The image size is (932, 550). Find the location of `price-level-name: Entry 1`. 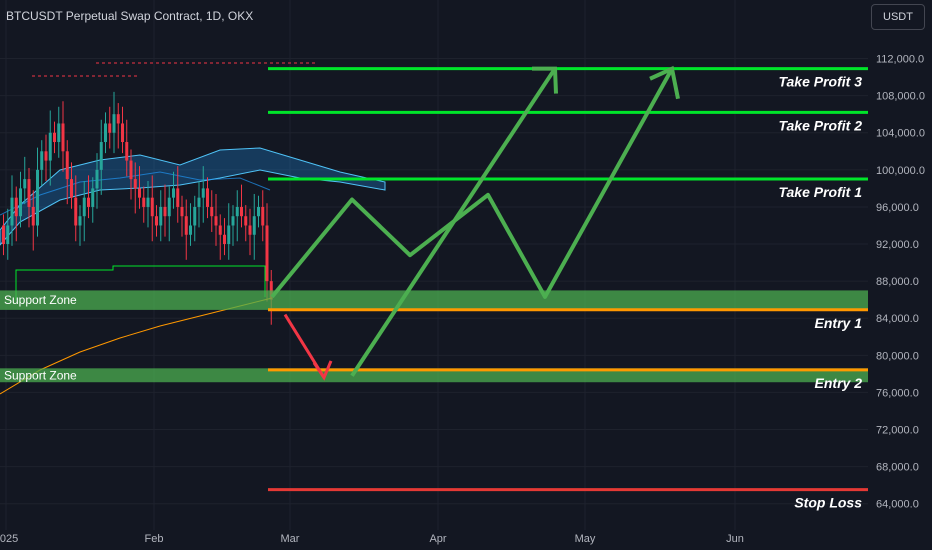

price-level-name: Entry 1 is located at coordinates (839, 323).